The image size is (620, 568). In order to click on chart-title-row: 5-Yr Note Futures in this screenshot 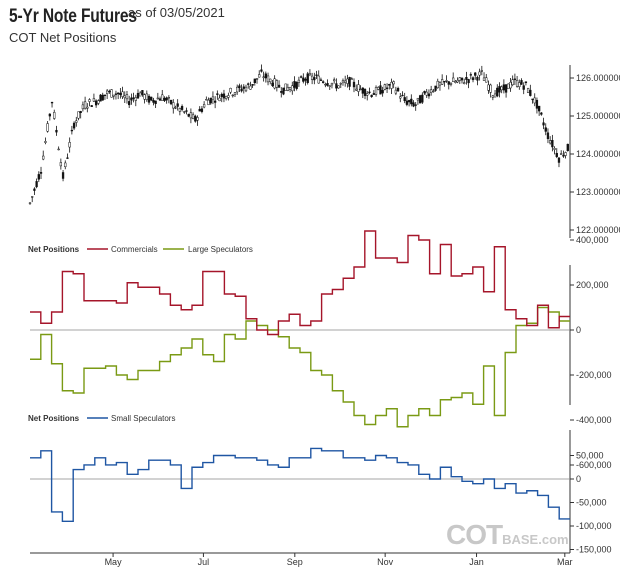, I will do `click(87, 17)`.